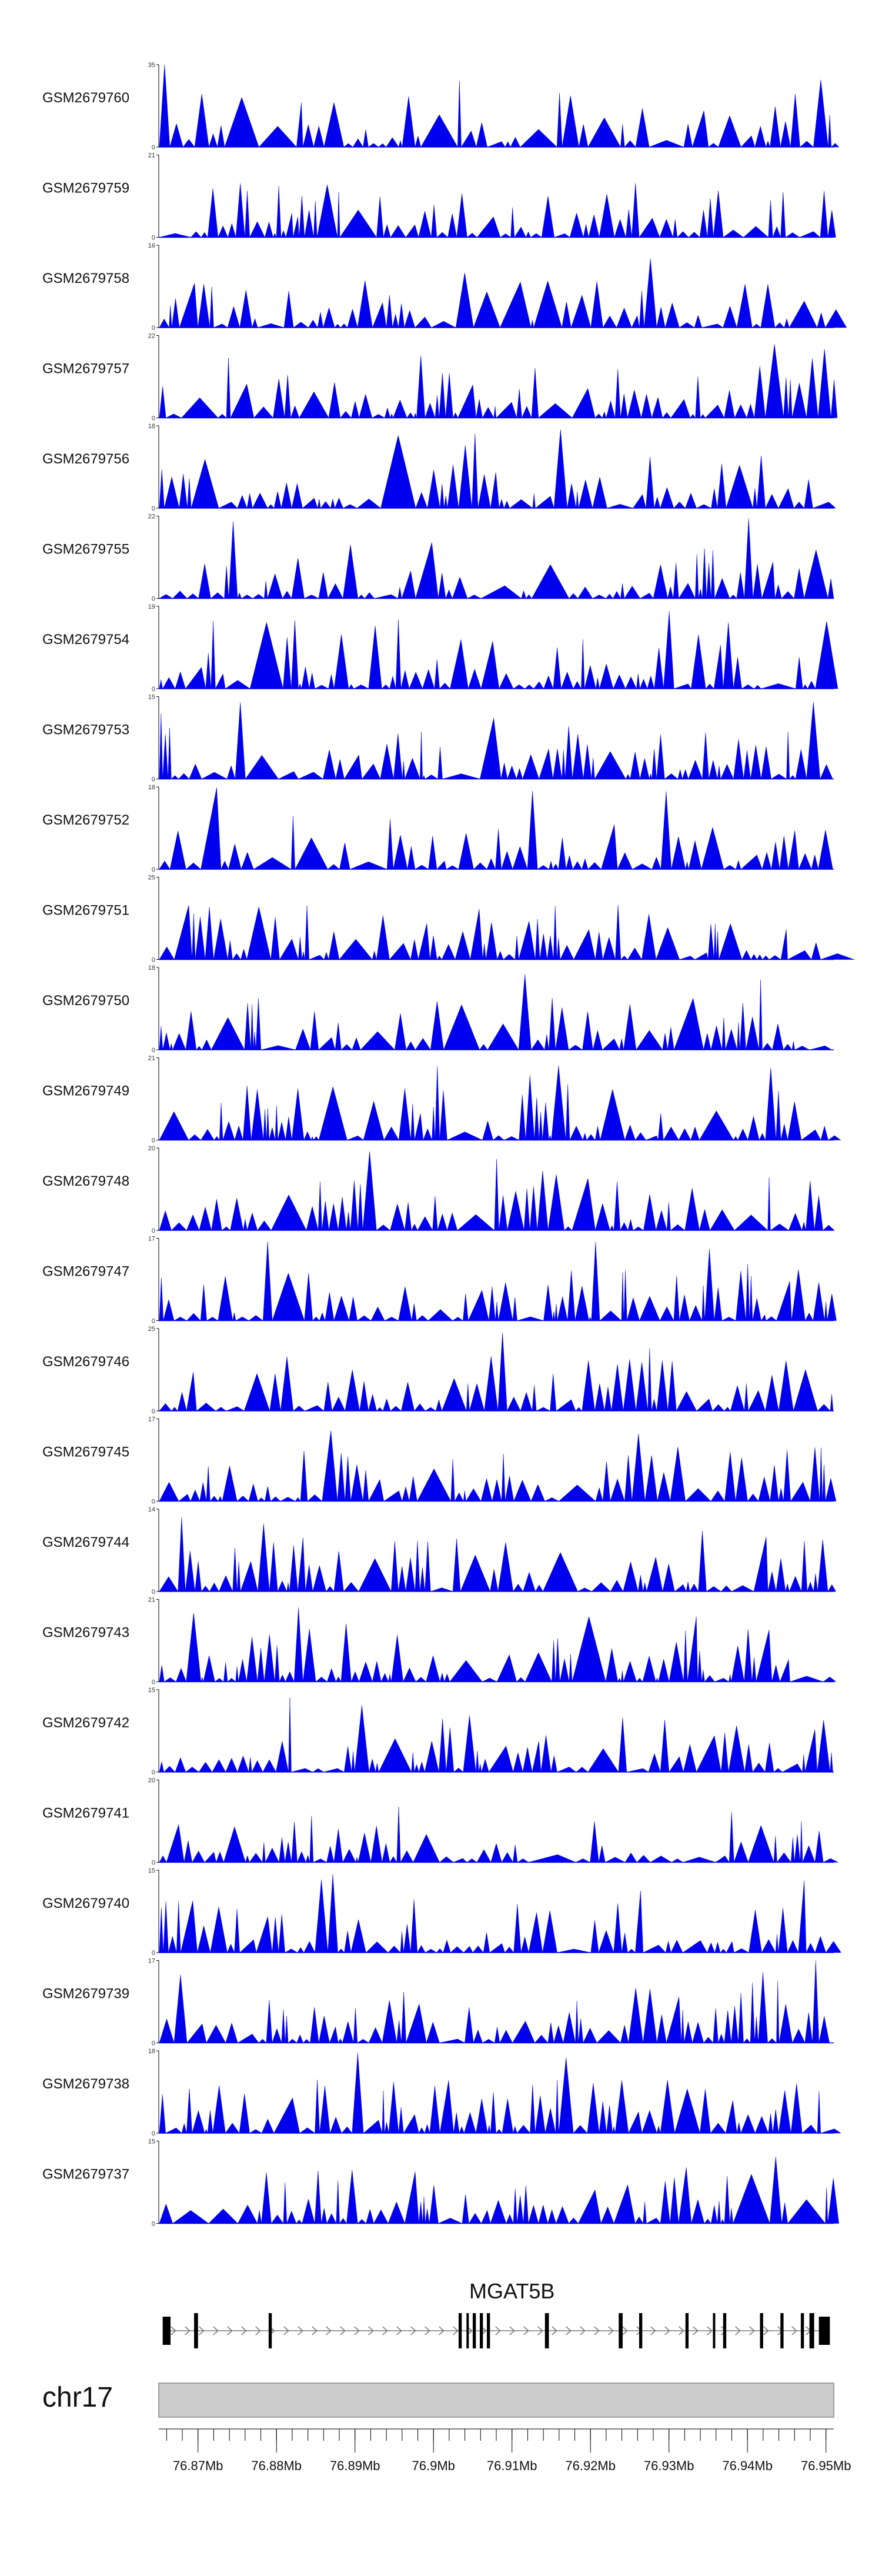  I want to click on track-GSM2679744: GSM2679744 14 0, so click(439, 1551).